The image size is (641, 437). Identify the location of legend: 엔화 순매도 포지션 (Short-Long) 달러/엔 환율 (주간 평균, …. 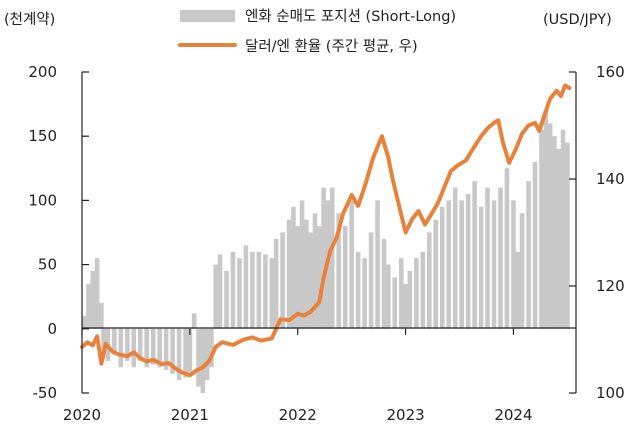
(317, 31).